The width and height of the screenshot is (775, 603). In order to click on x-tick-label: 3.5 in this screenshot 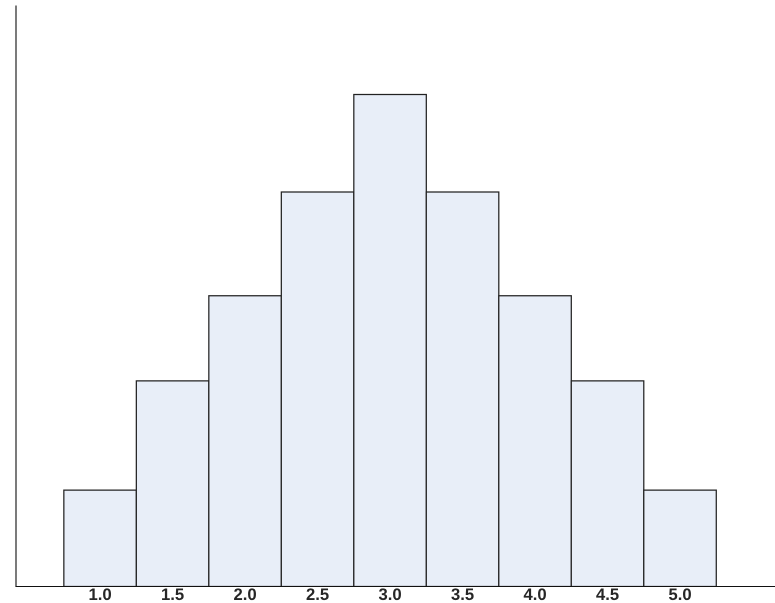, I will do `click(462, 594)`.